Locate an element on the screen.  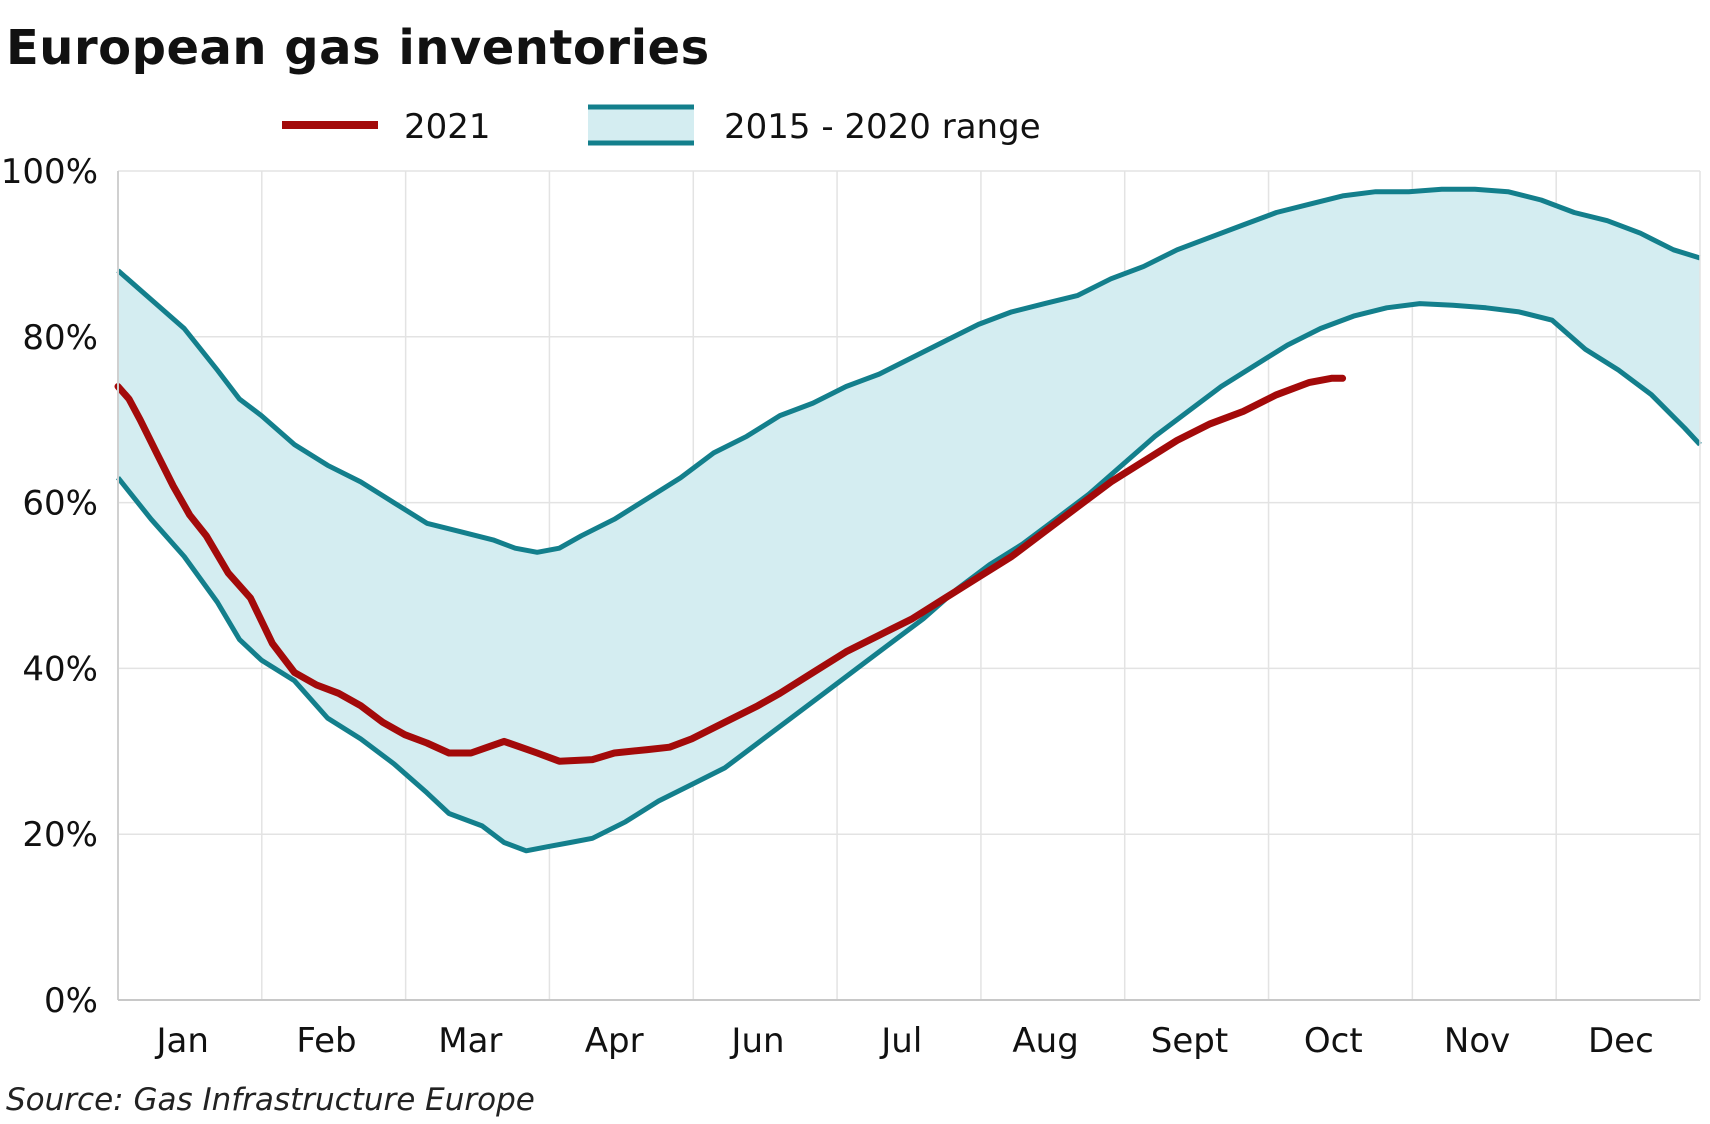
x-tick-label: Dec is located at coordinates (1621, 1041).